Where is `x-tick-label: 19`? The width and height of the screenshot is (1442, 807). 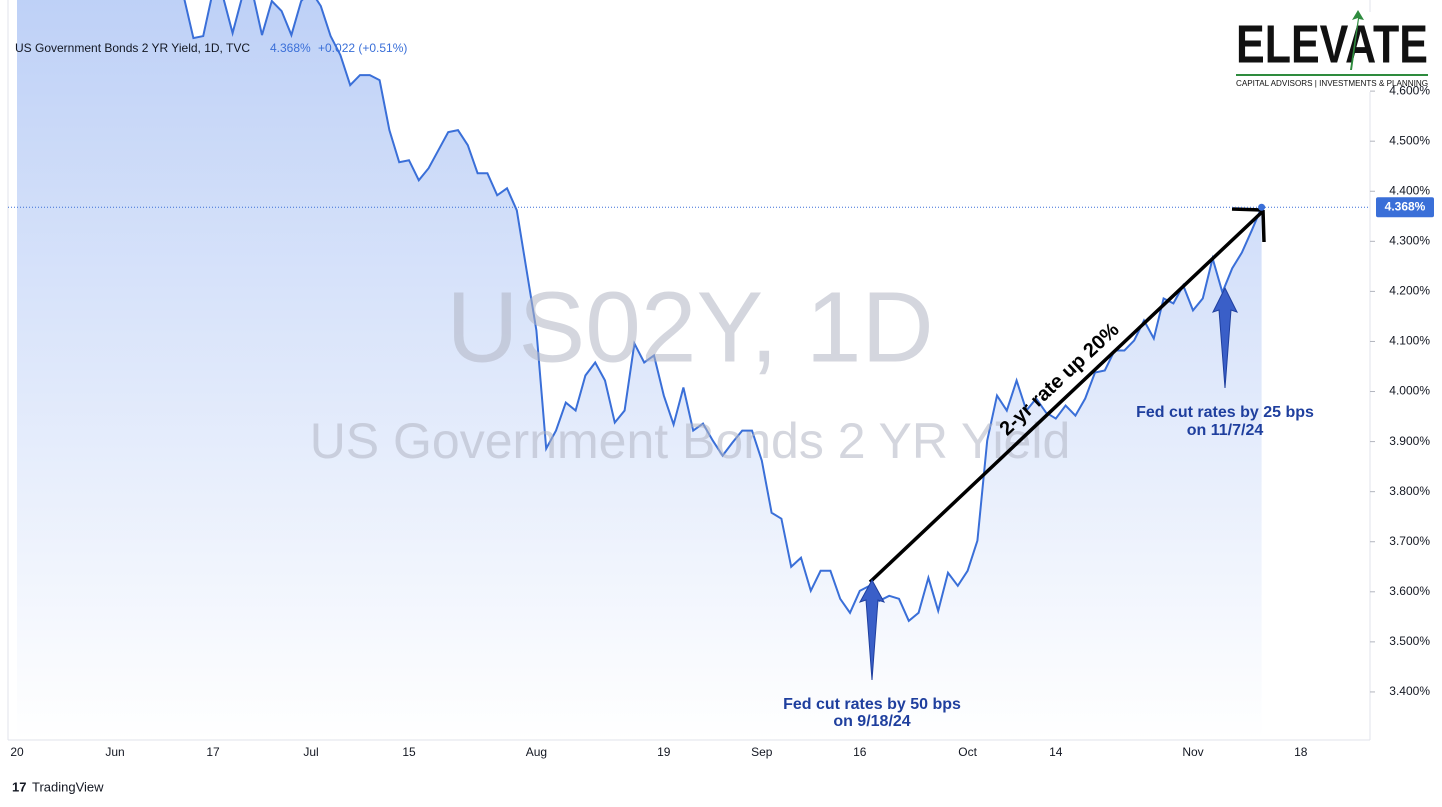 x-tick-label: 19 is located at coordinates (664, 752).